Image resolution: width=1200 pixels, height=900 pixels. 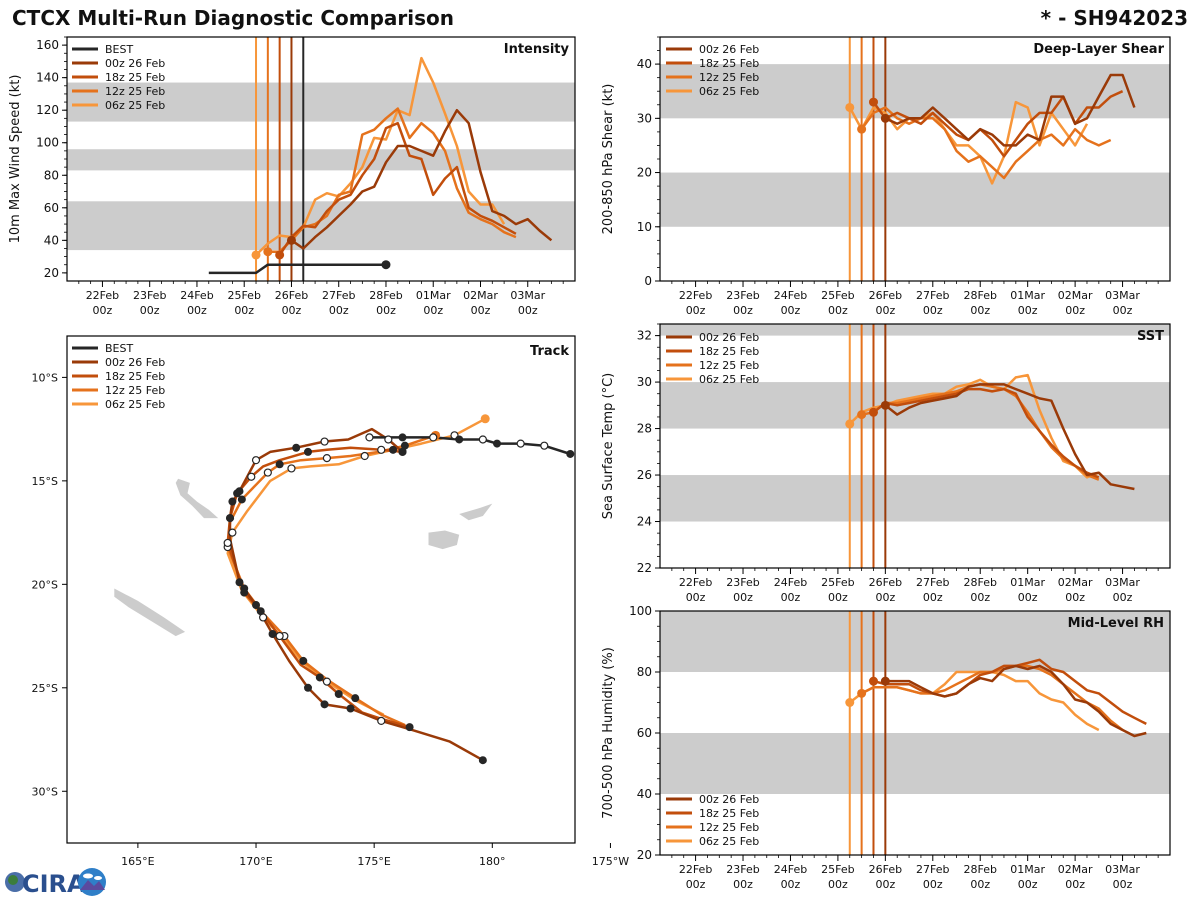 I want to click on panel-title: Intensity, so click(x=537, y=49).